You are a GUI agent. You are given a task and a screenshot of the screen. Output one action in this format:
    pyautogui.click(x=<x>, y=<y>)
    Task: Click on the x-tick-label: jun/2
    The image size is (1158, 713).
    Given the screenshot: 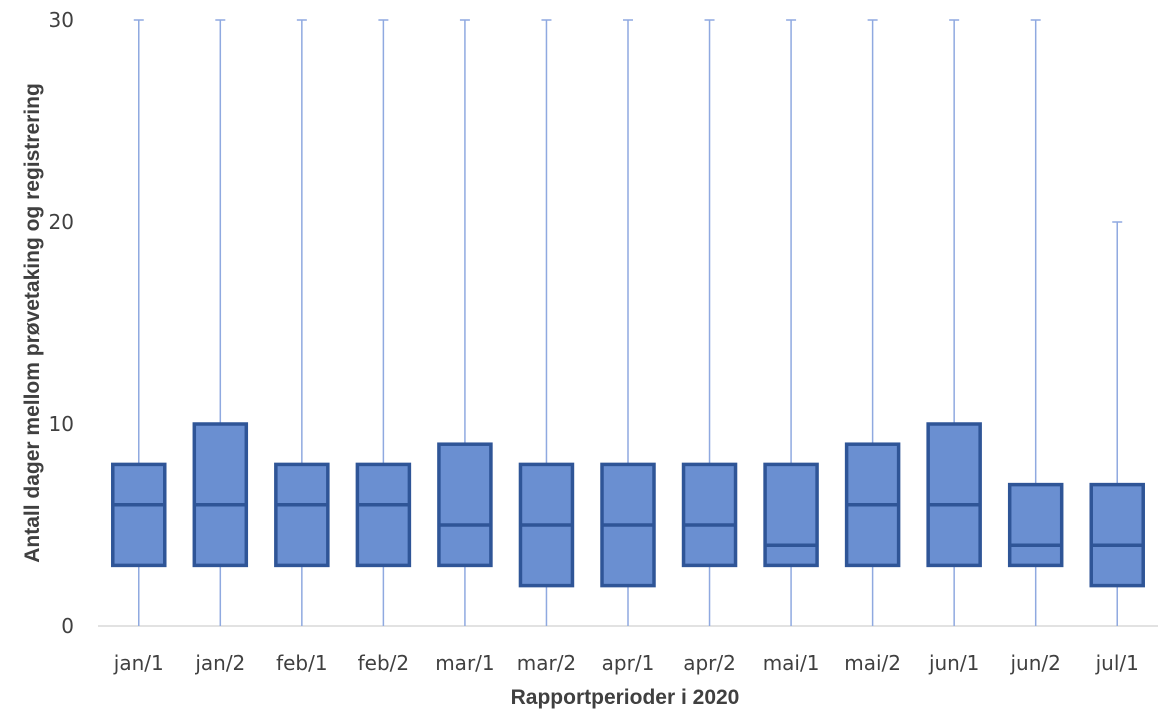 What is the action you would take?
    pyautogui.click(x=1035, y=663)
    